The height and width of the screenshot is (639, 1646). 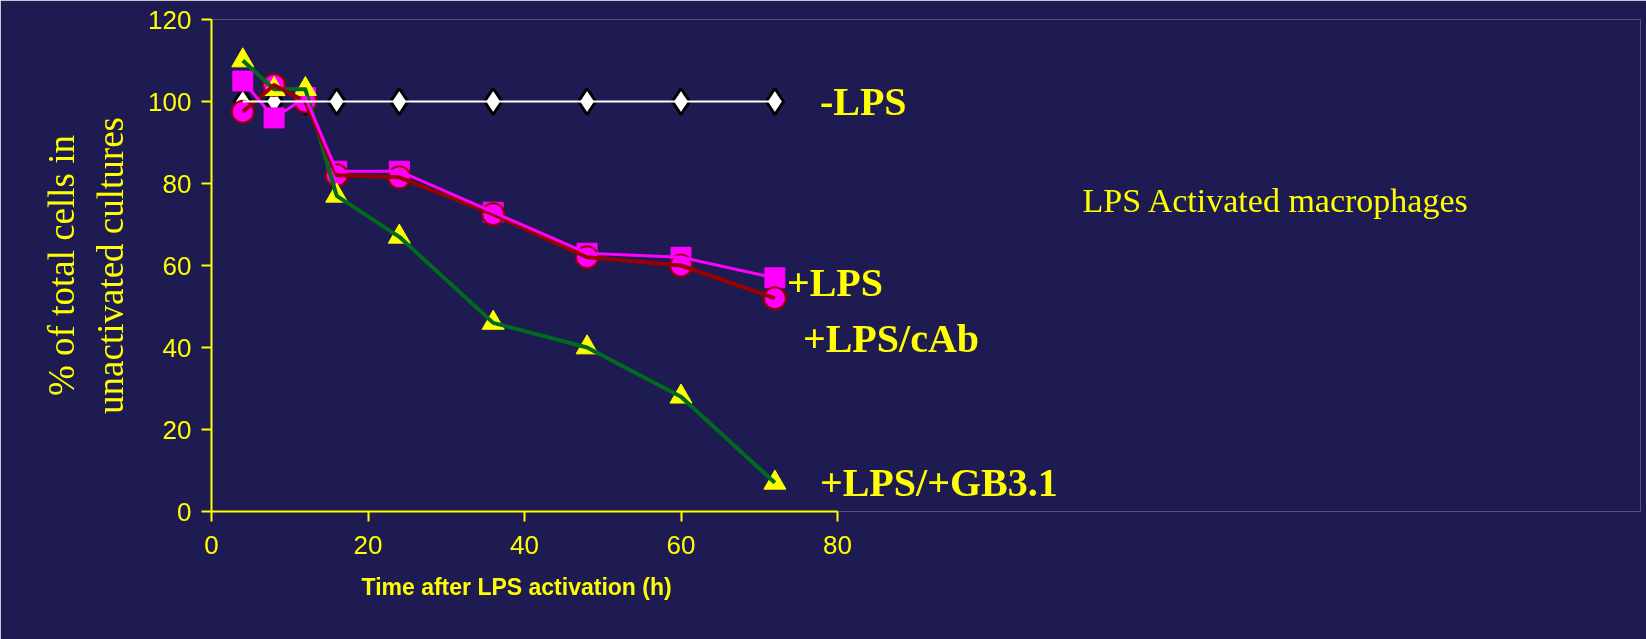 What do you see at coordinates (170, 19) in the screenshot?
I see `y-tick-label: 120` at bounding box center [170, 19].